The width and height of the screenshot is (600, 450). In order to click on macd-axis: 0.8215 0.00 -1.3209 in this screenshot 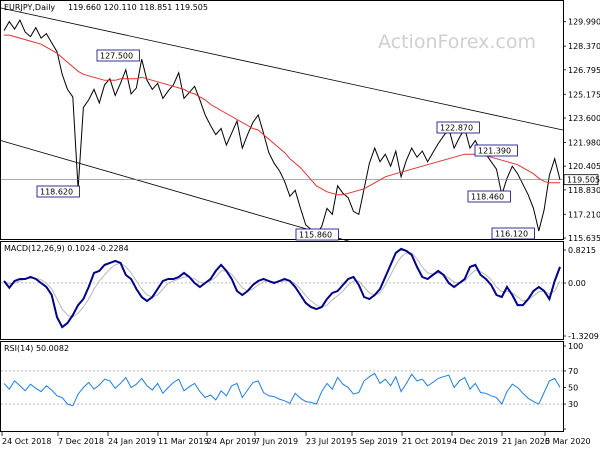, I will do `click(581, 293)`.